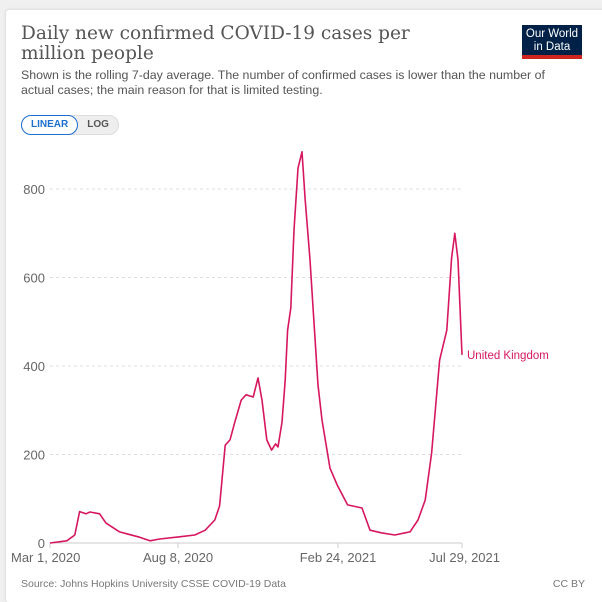 The height and width of the screenshot is (602, 602). Describe the element at coordinates (178, 557) in the screenshot. I see `x-tick-label: Aug 8, 2020` at that location.